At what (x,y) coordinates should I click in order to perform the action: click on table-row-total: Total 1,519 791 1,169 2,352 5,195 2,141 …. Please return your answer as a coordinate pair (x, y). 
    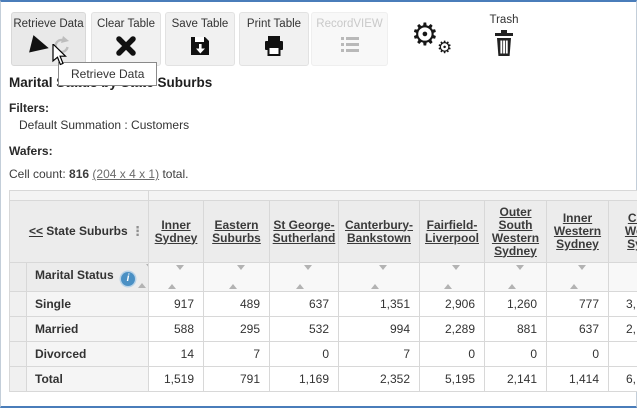
    Looking at the image, I should click on (323, 379).